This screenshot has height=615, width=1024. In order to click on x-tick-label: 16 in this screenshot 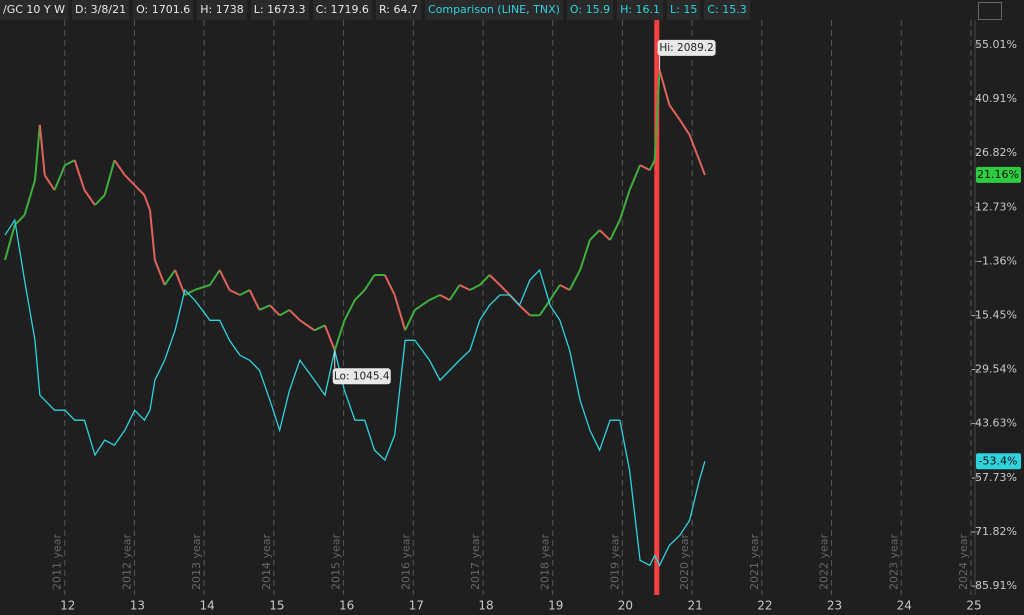, I will do `click(346, 606)`.